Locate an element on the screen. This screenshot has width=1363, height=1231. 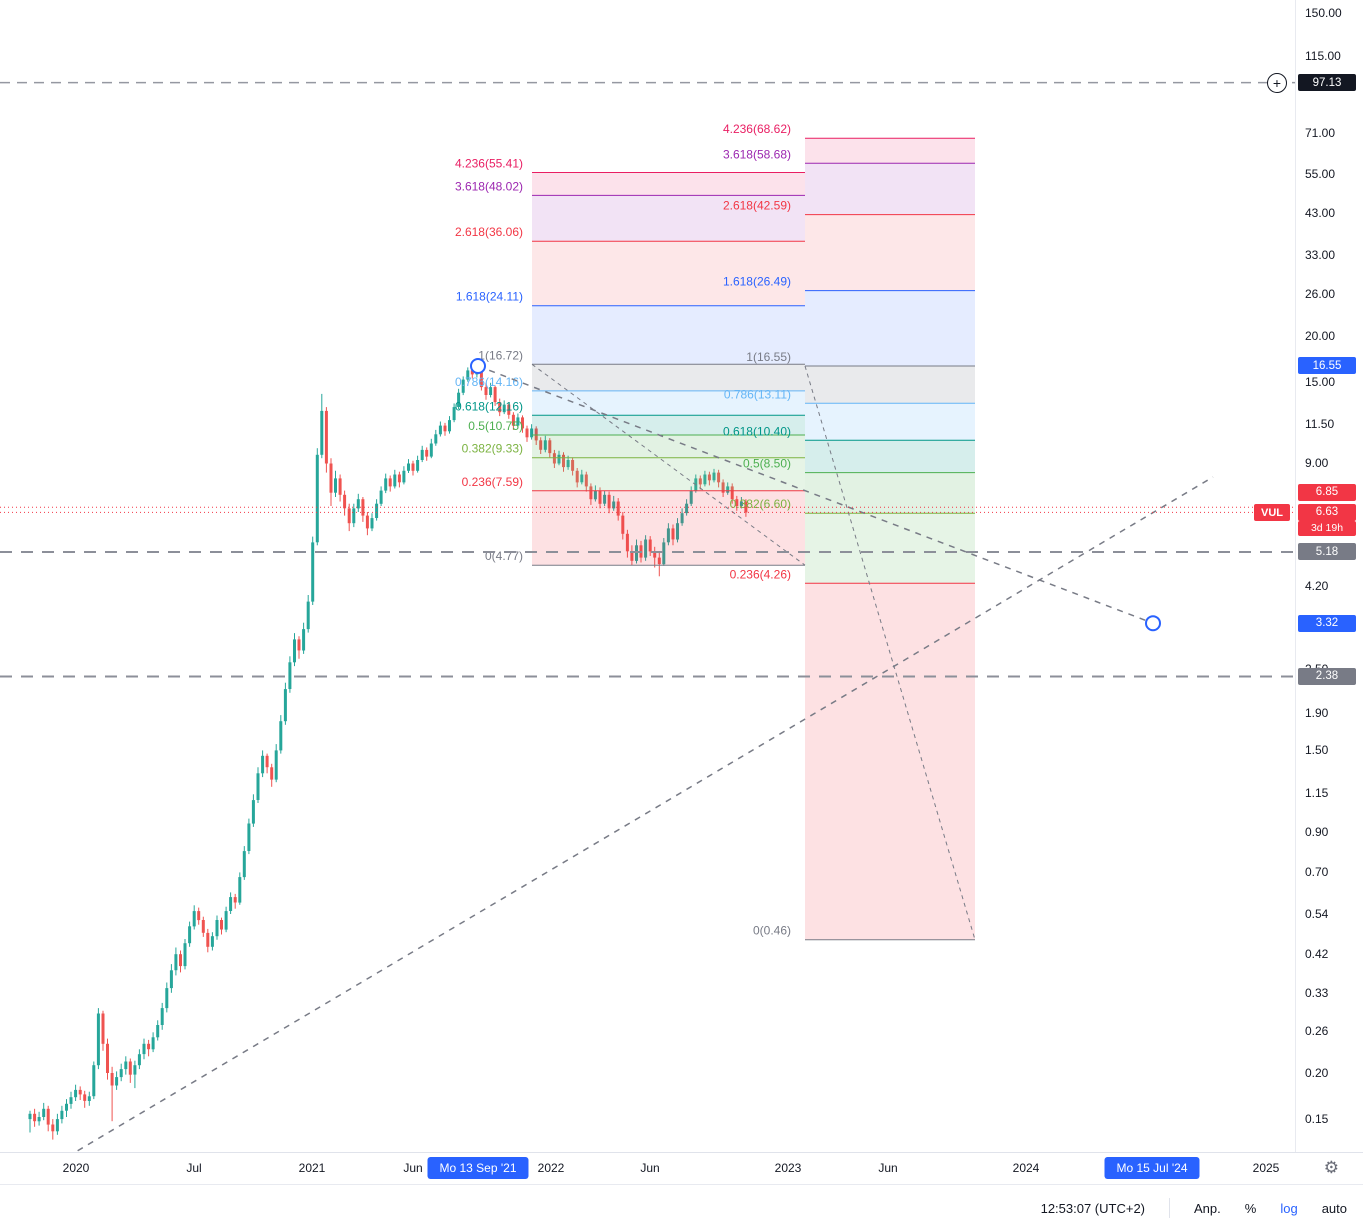
price-tick: 0.54 is located at coordinates (1317, 913).